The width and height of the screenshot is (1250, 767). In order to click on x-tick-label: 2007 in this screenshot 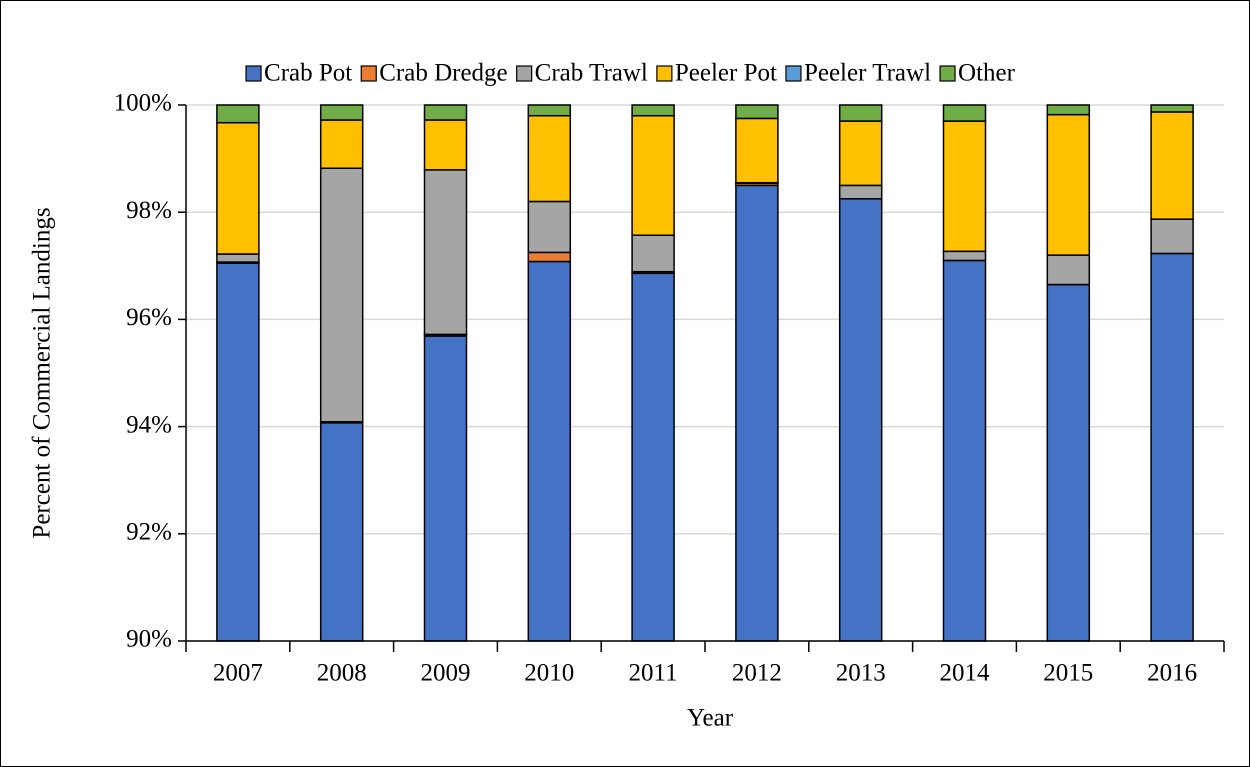, I will do `click(238, 673)`.